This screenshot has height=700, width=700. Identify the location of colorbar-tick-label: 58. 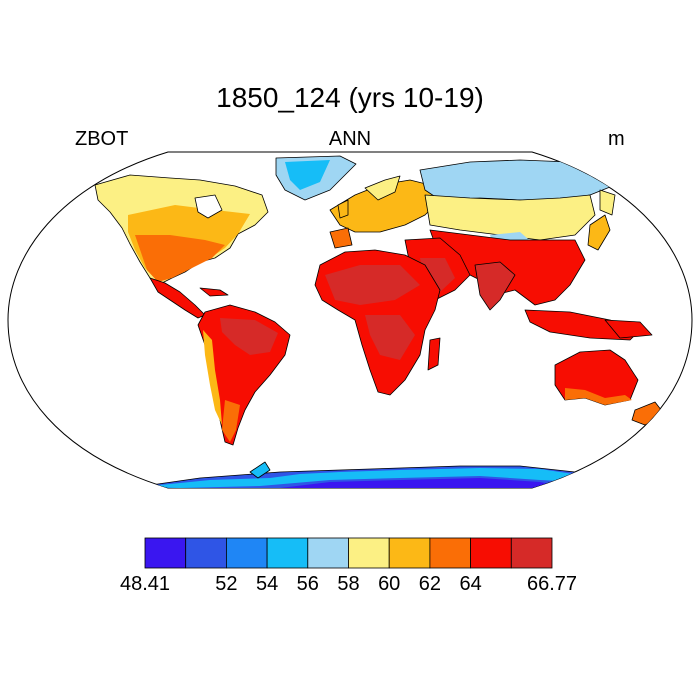
(348, 584).